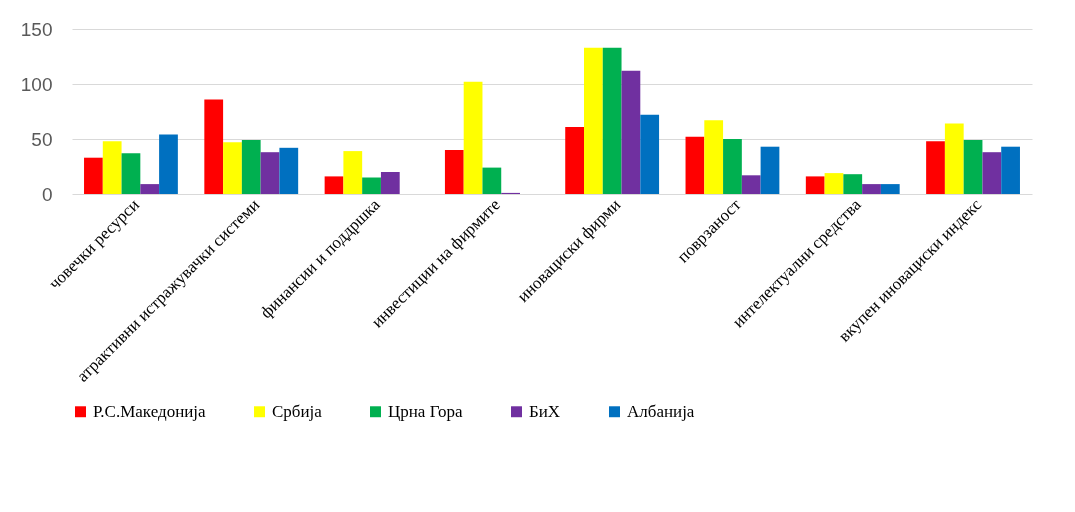 The height and width of the screenshot is (512, 1075). Describe the element at coordinates (297, 411) in the screenshot. I see `legend-label: Србија` at that location.